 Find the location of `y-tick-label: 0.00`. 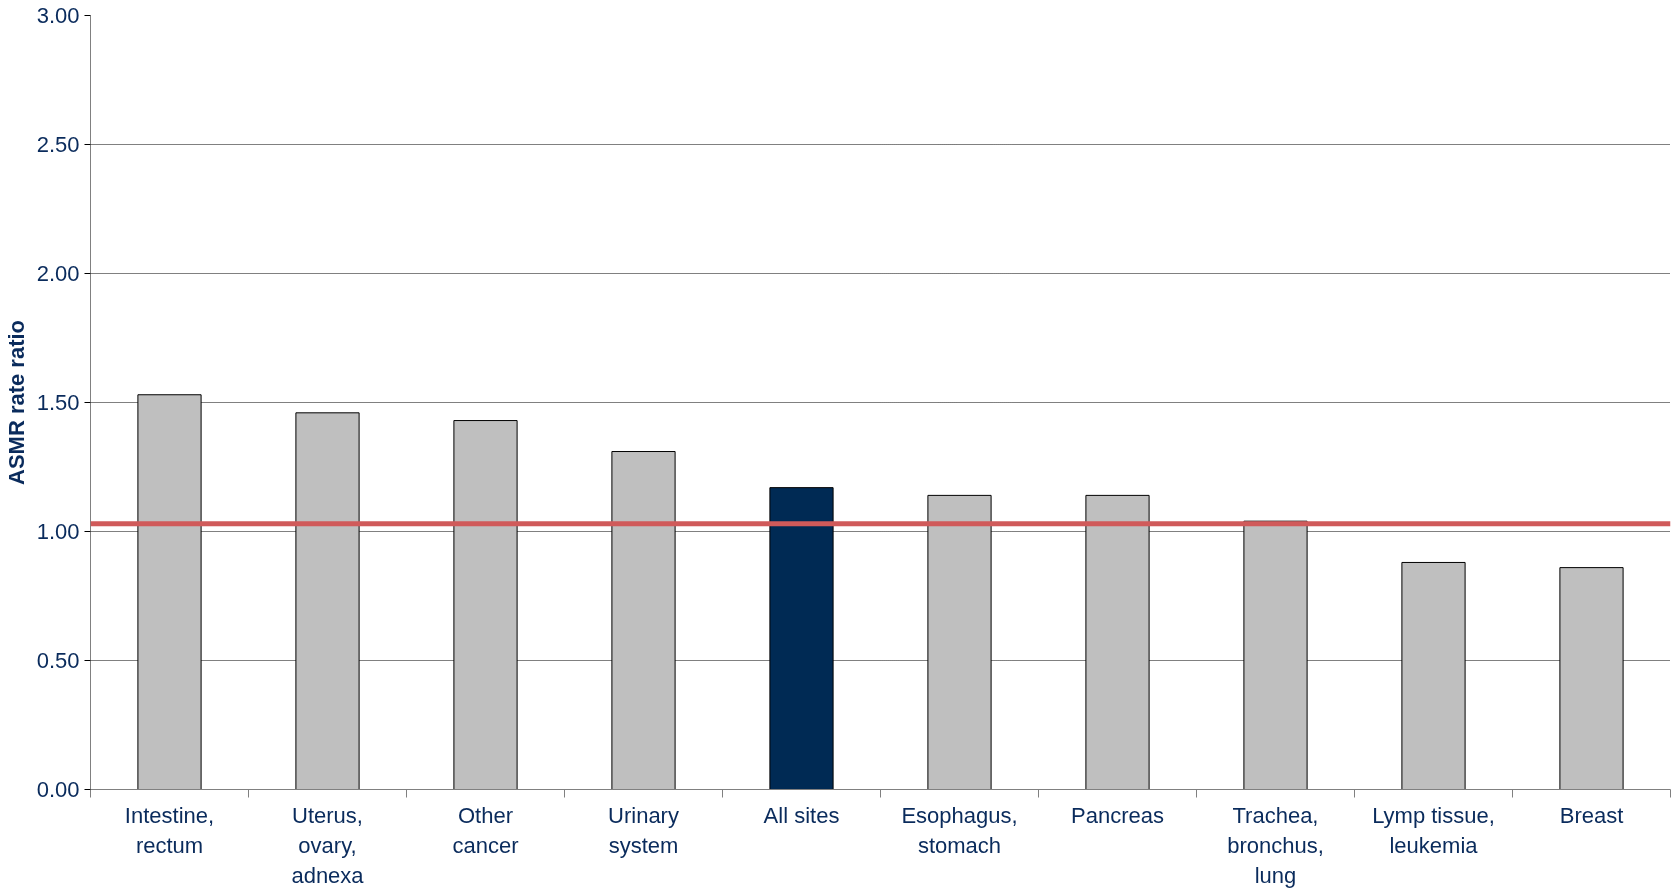

y-tick-label: 0.00 is located at coordinates (58, 789).